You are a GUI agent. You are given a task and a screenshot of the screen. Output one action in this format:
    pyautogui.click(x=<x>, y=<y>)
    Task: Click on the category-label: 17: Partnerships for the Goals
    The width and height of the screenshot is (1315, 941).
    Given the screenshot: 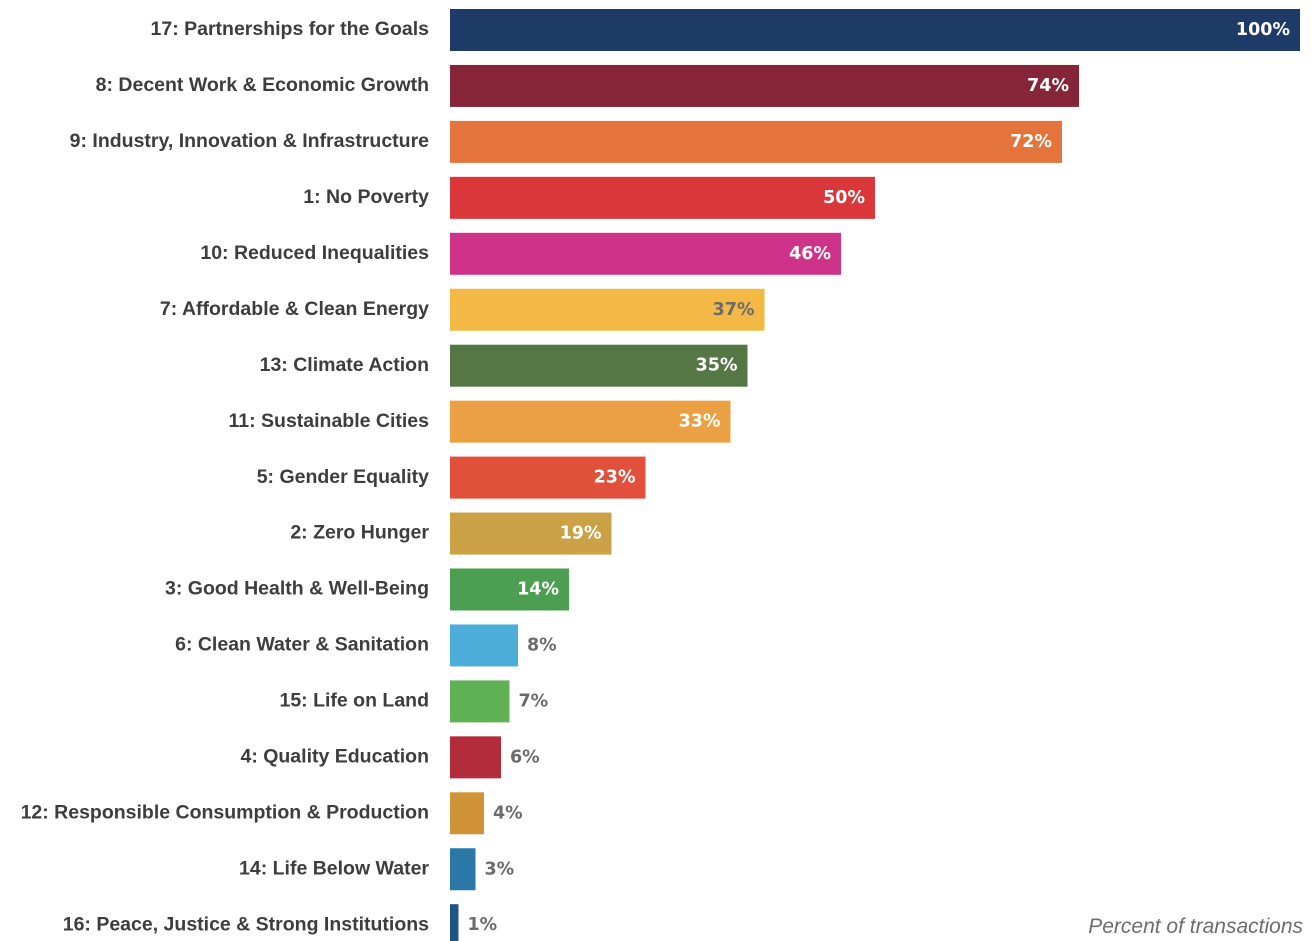 What is the action you would take?
    pyautogui.click(x=290, y=29)
    